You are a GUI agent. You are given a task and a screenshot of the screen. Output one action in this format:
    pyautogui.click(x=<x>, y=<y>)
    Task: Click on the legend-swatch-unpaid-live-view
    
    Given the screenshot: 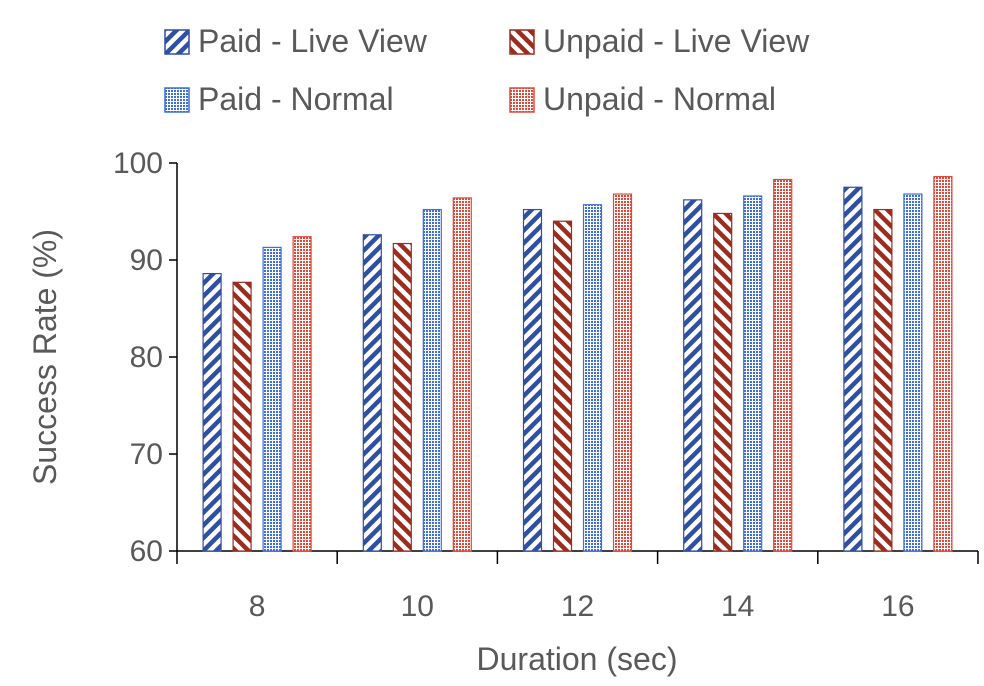 What is the action you would take?
    pyautogui.click(x=522, y=42)
    